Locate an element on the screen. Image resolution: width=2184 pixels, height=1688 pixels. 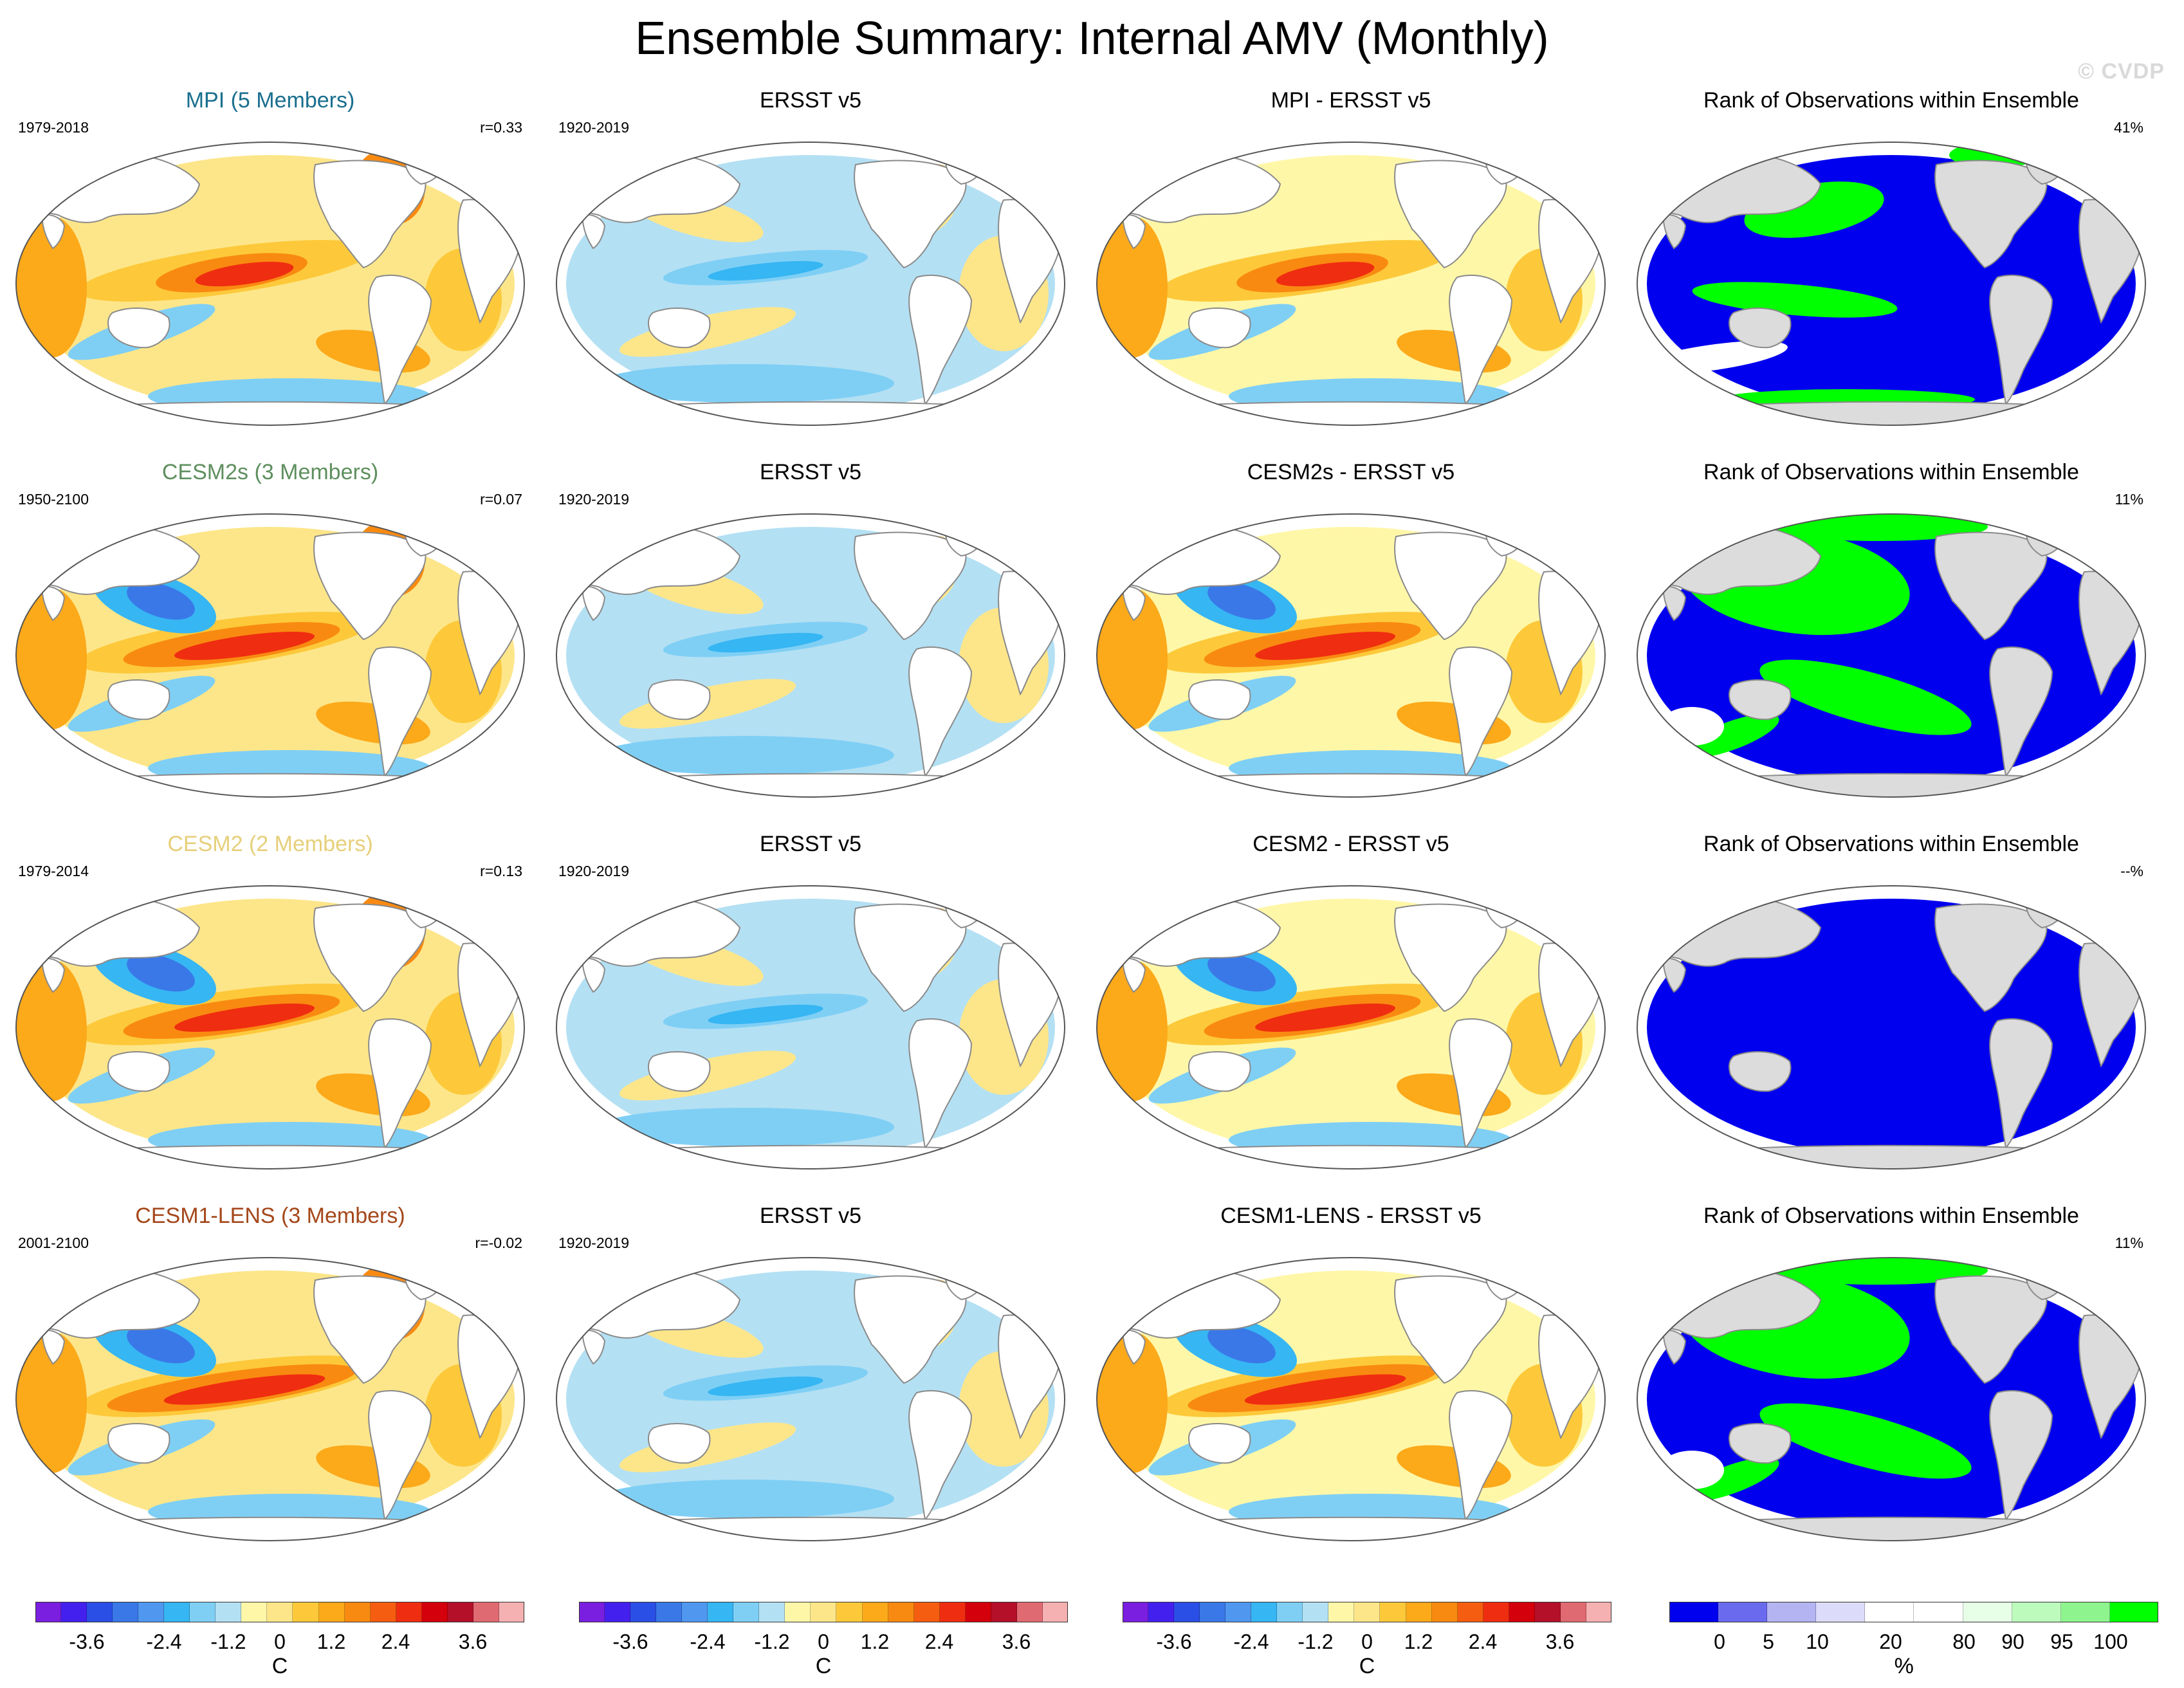
colorbar-tick-label: 0 is located at coordinates (1719, 1641).